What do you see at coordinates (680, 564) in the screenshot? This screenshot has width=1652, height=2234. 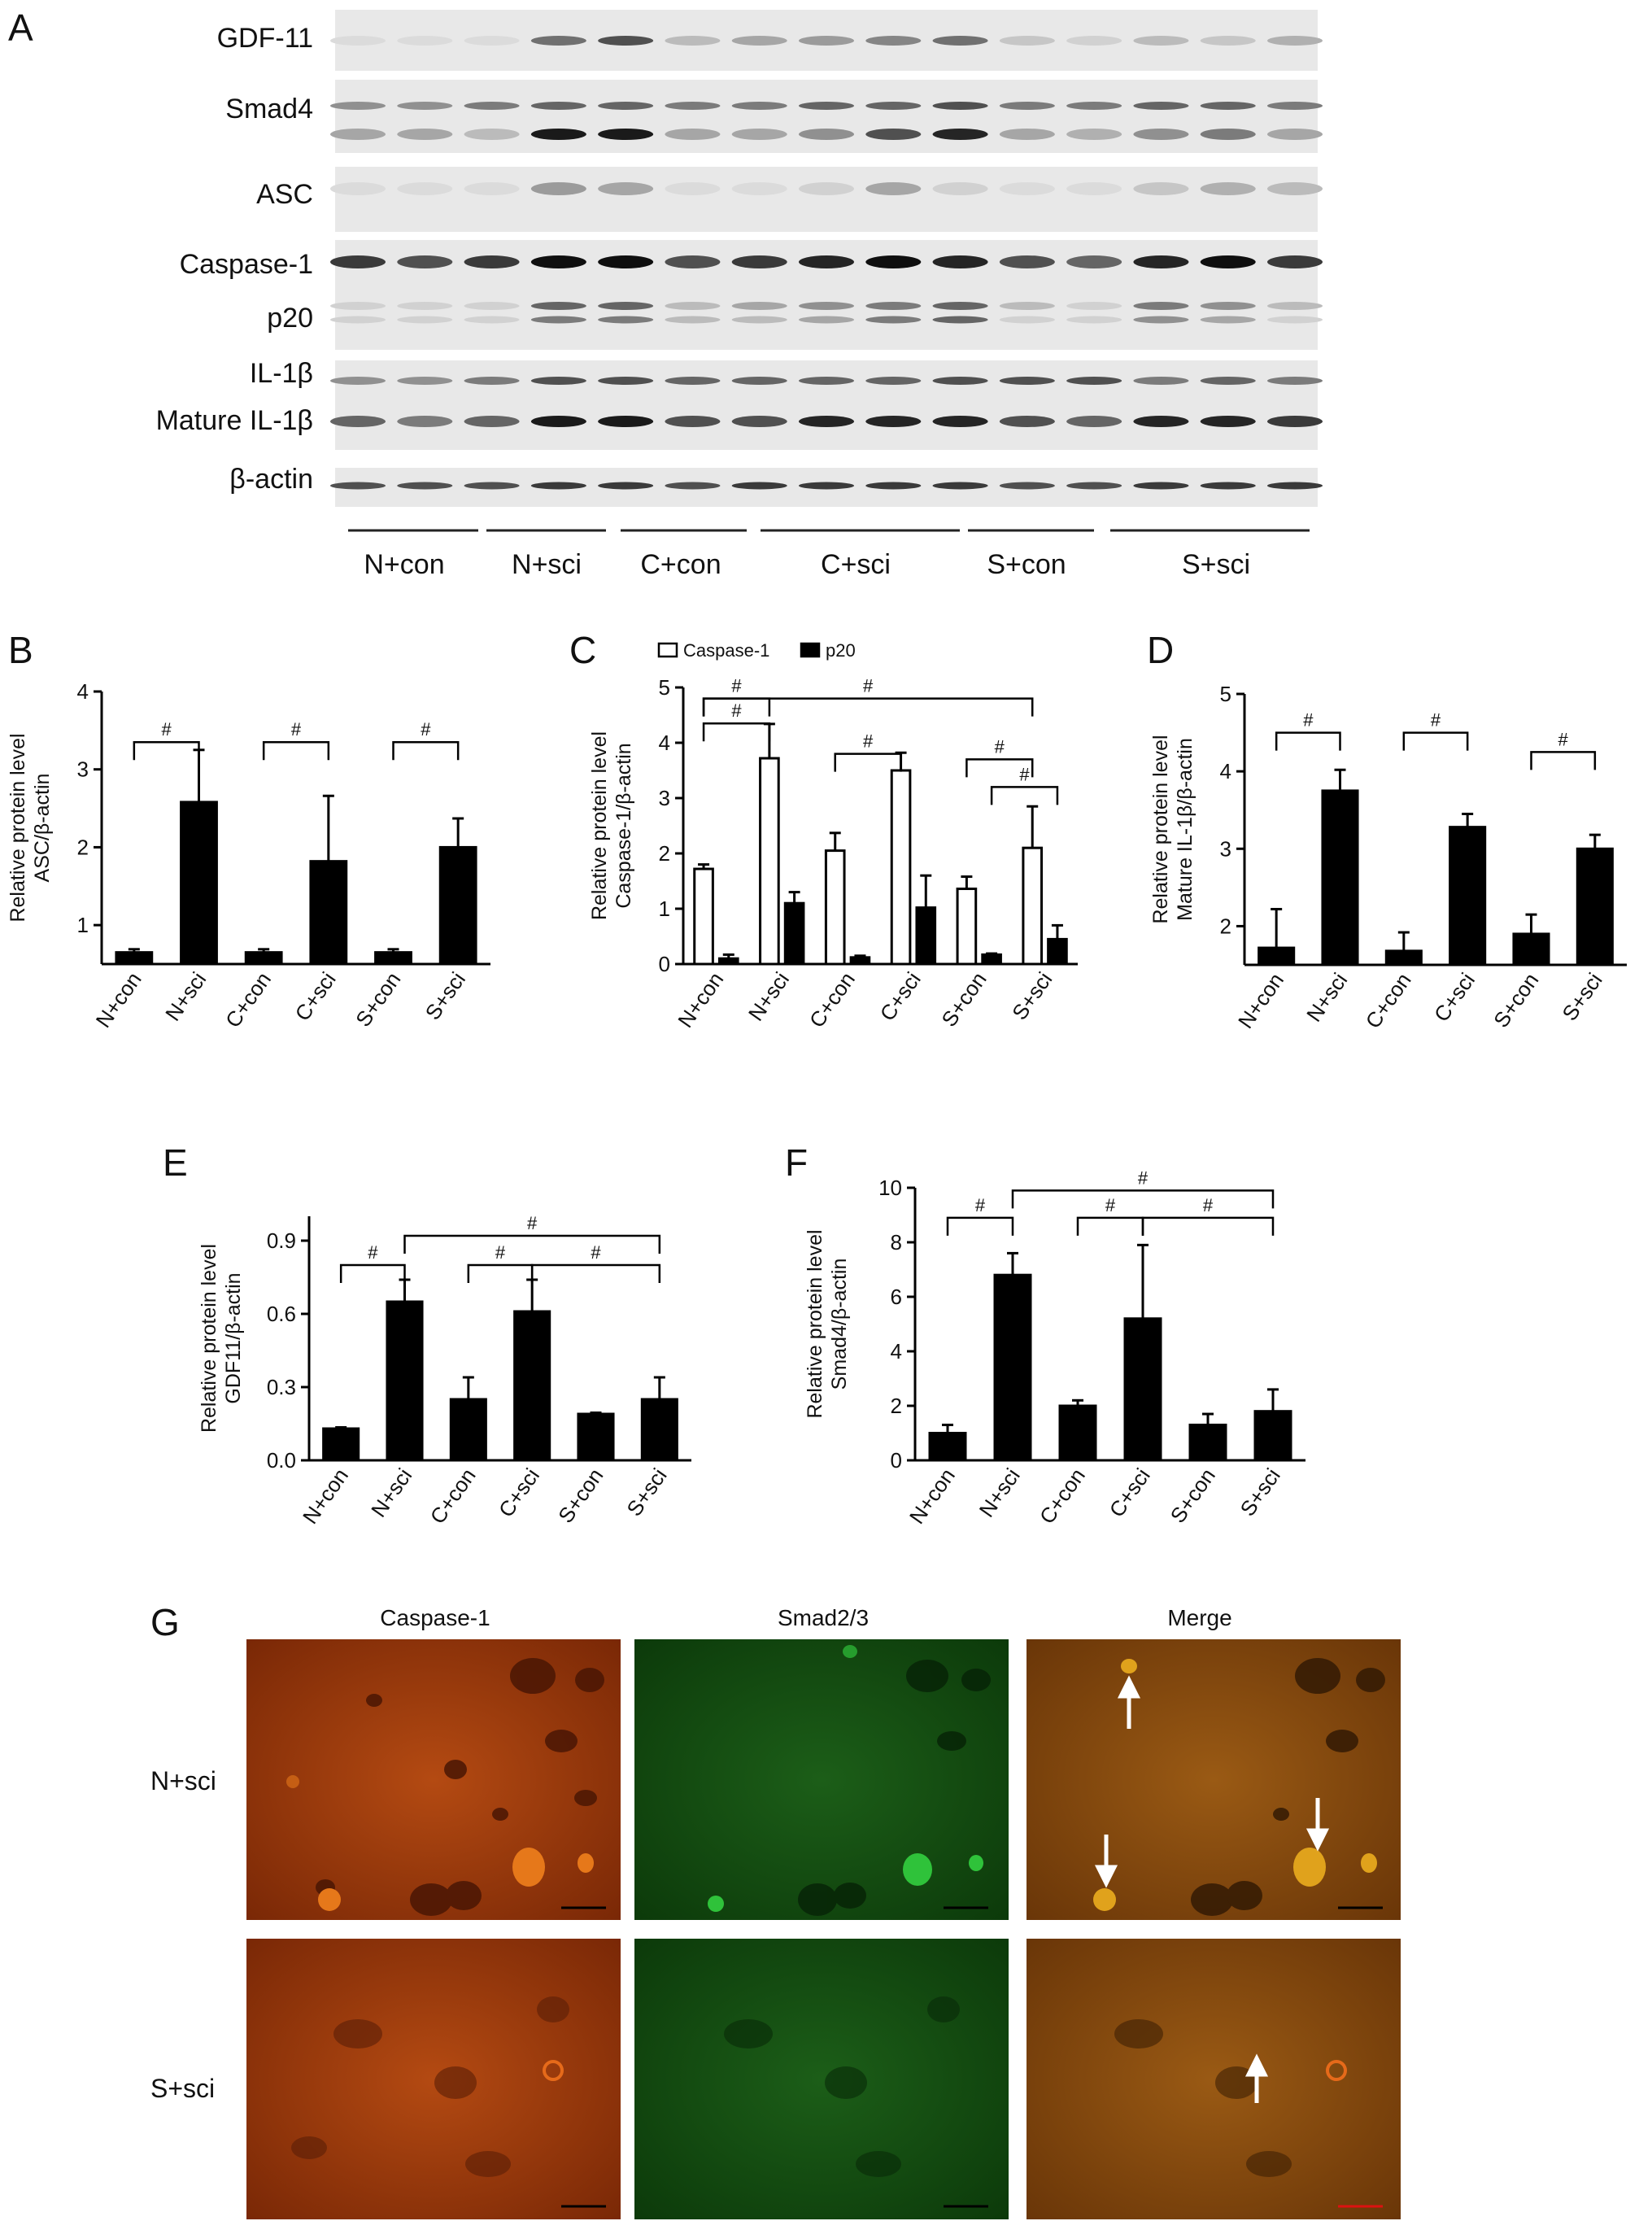 I see `group-label-c-con: C+con` at bounding box center [680, 564].